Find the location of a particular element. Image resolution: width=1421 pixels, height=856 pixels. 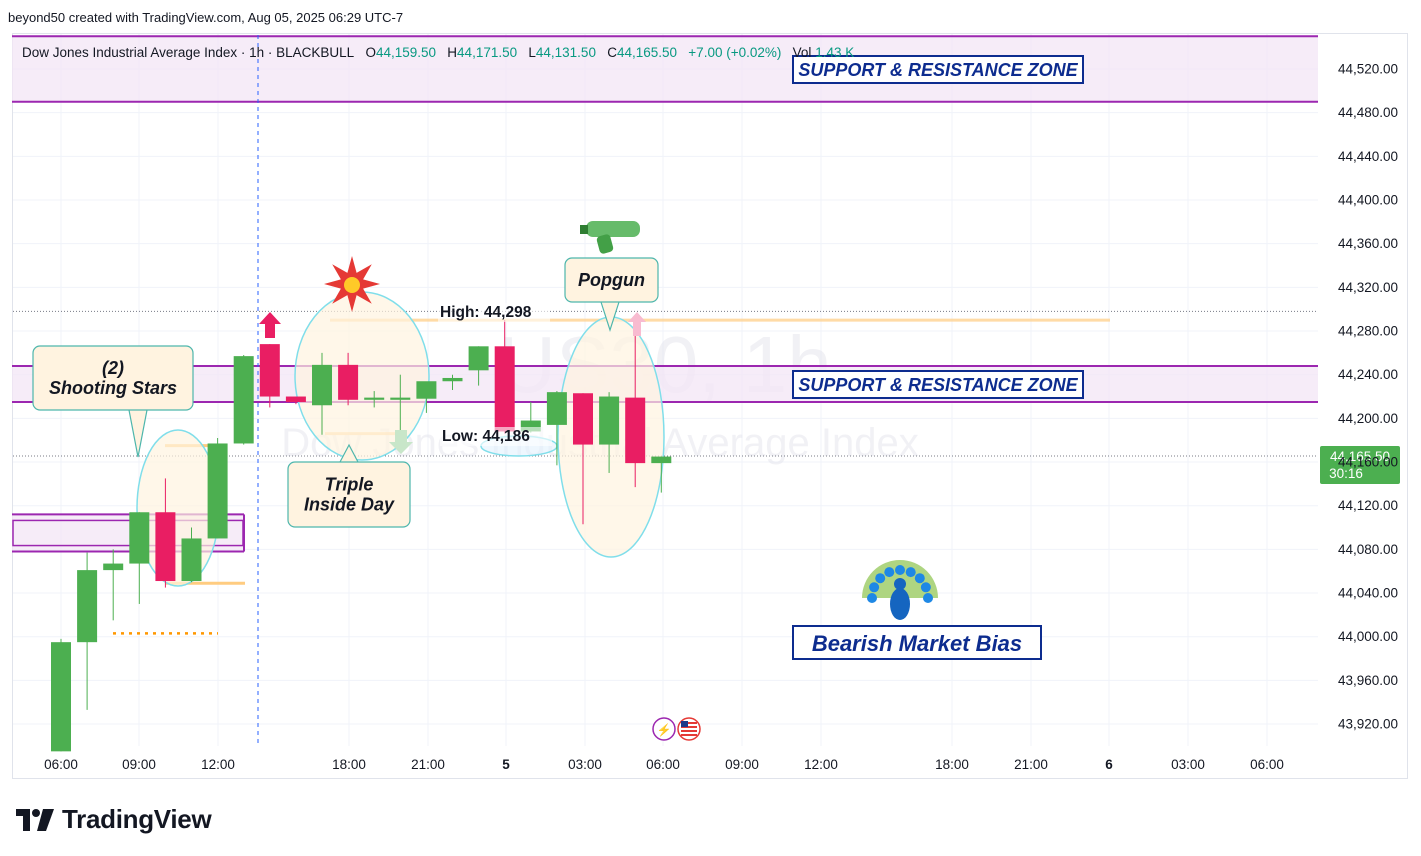

lightning-glyph-icon: ⚡ is located at coordinates (664, 730).